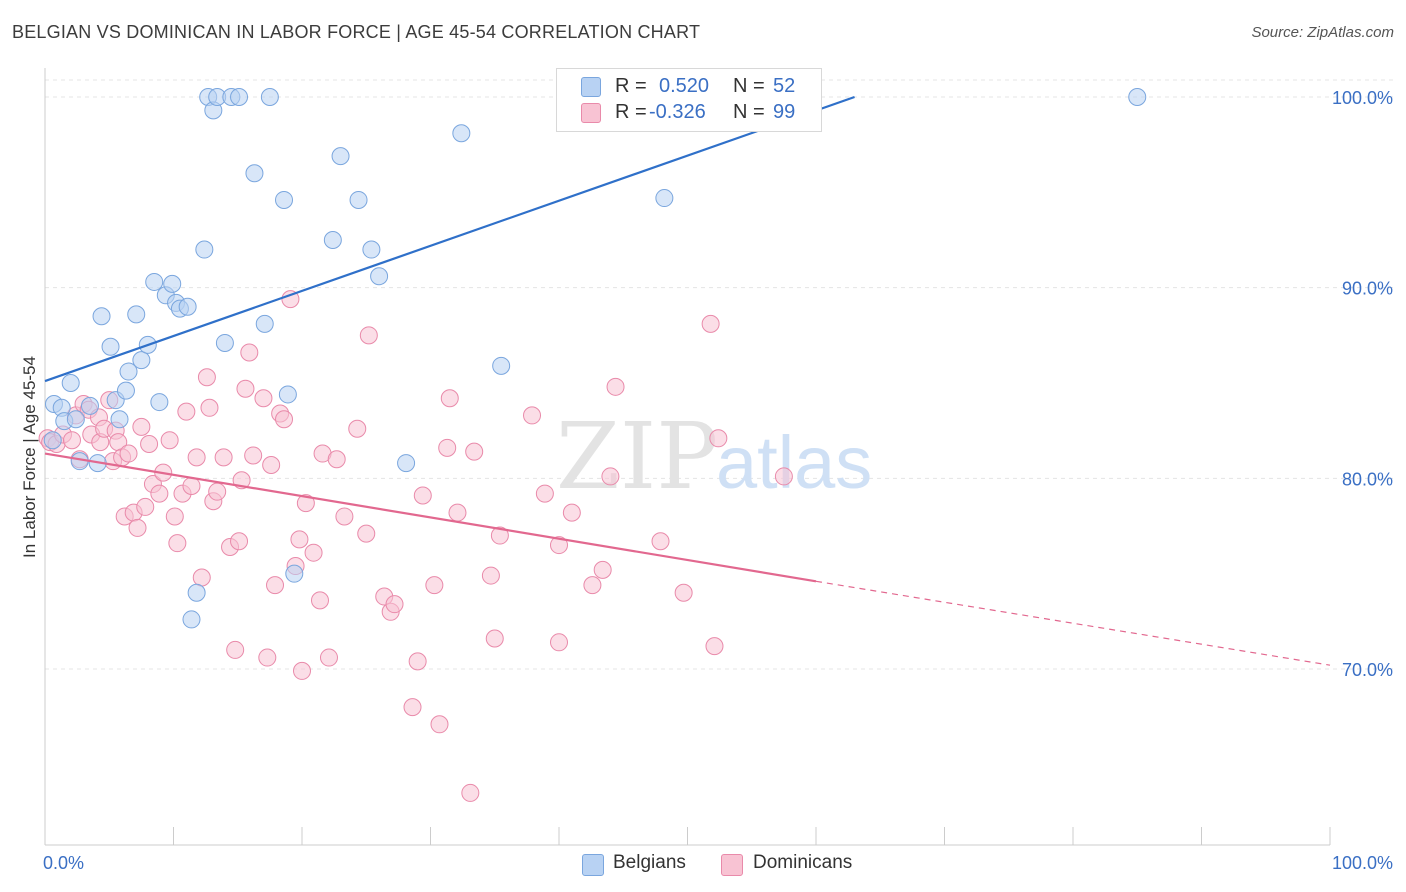 This screenshot has width=1406, height=892. I want to click on belgians-r-value: 0.520, so click(684, 86).